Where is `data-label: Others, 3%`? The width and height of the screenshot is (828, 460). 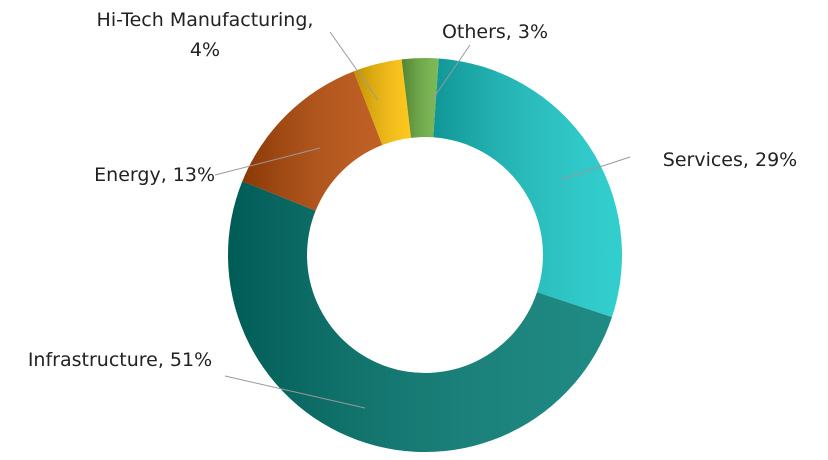 data-label: Others, 3% is located at coordinates (495, 32).